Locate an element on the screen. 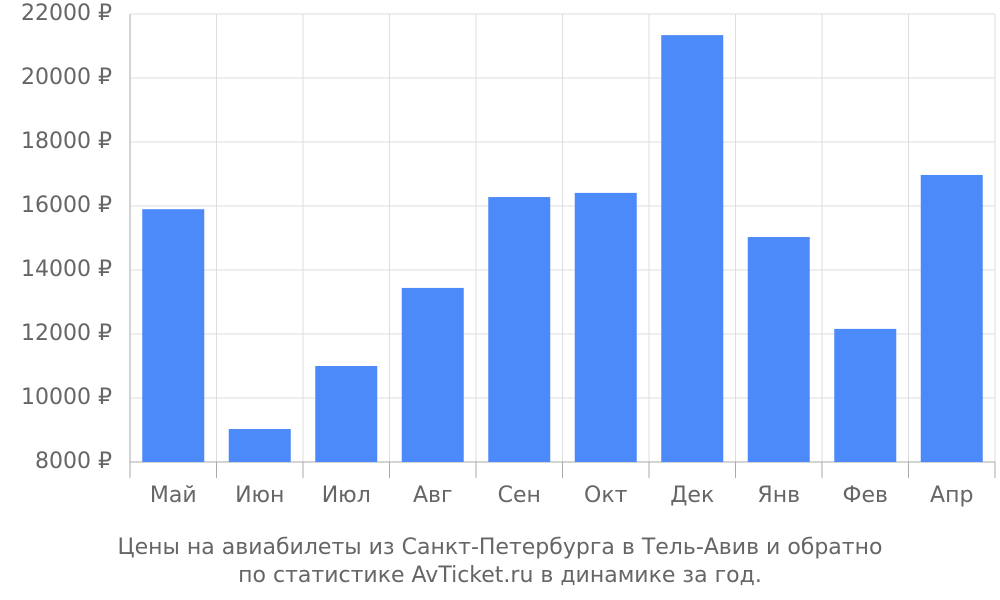 This screenshot has height=600, width=1000. y-tick-label: 16000 ₽ is located at coordinates (66, 205).